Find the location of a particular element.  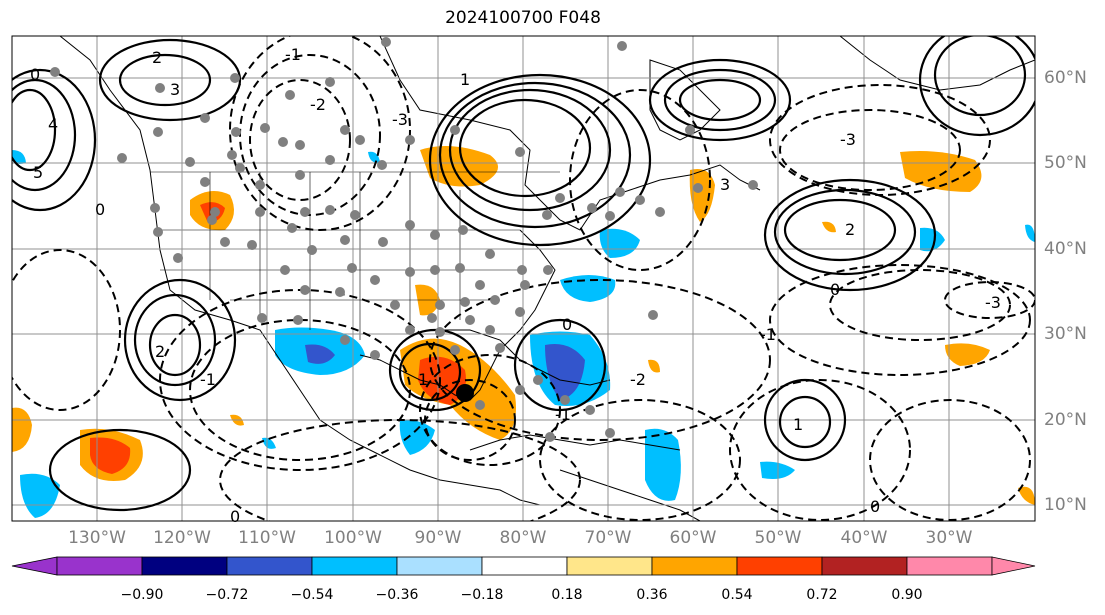

lon-label: 120°W is located at coordinates (182, 538).